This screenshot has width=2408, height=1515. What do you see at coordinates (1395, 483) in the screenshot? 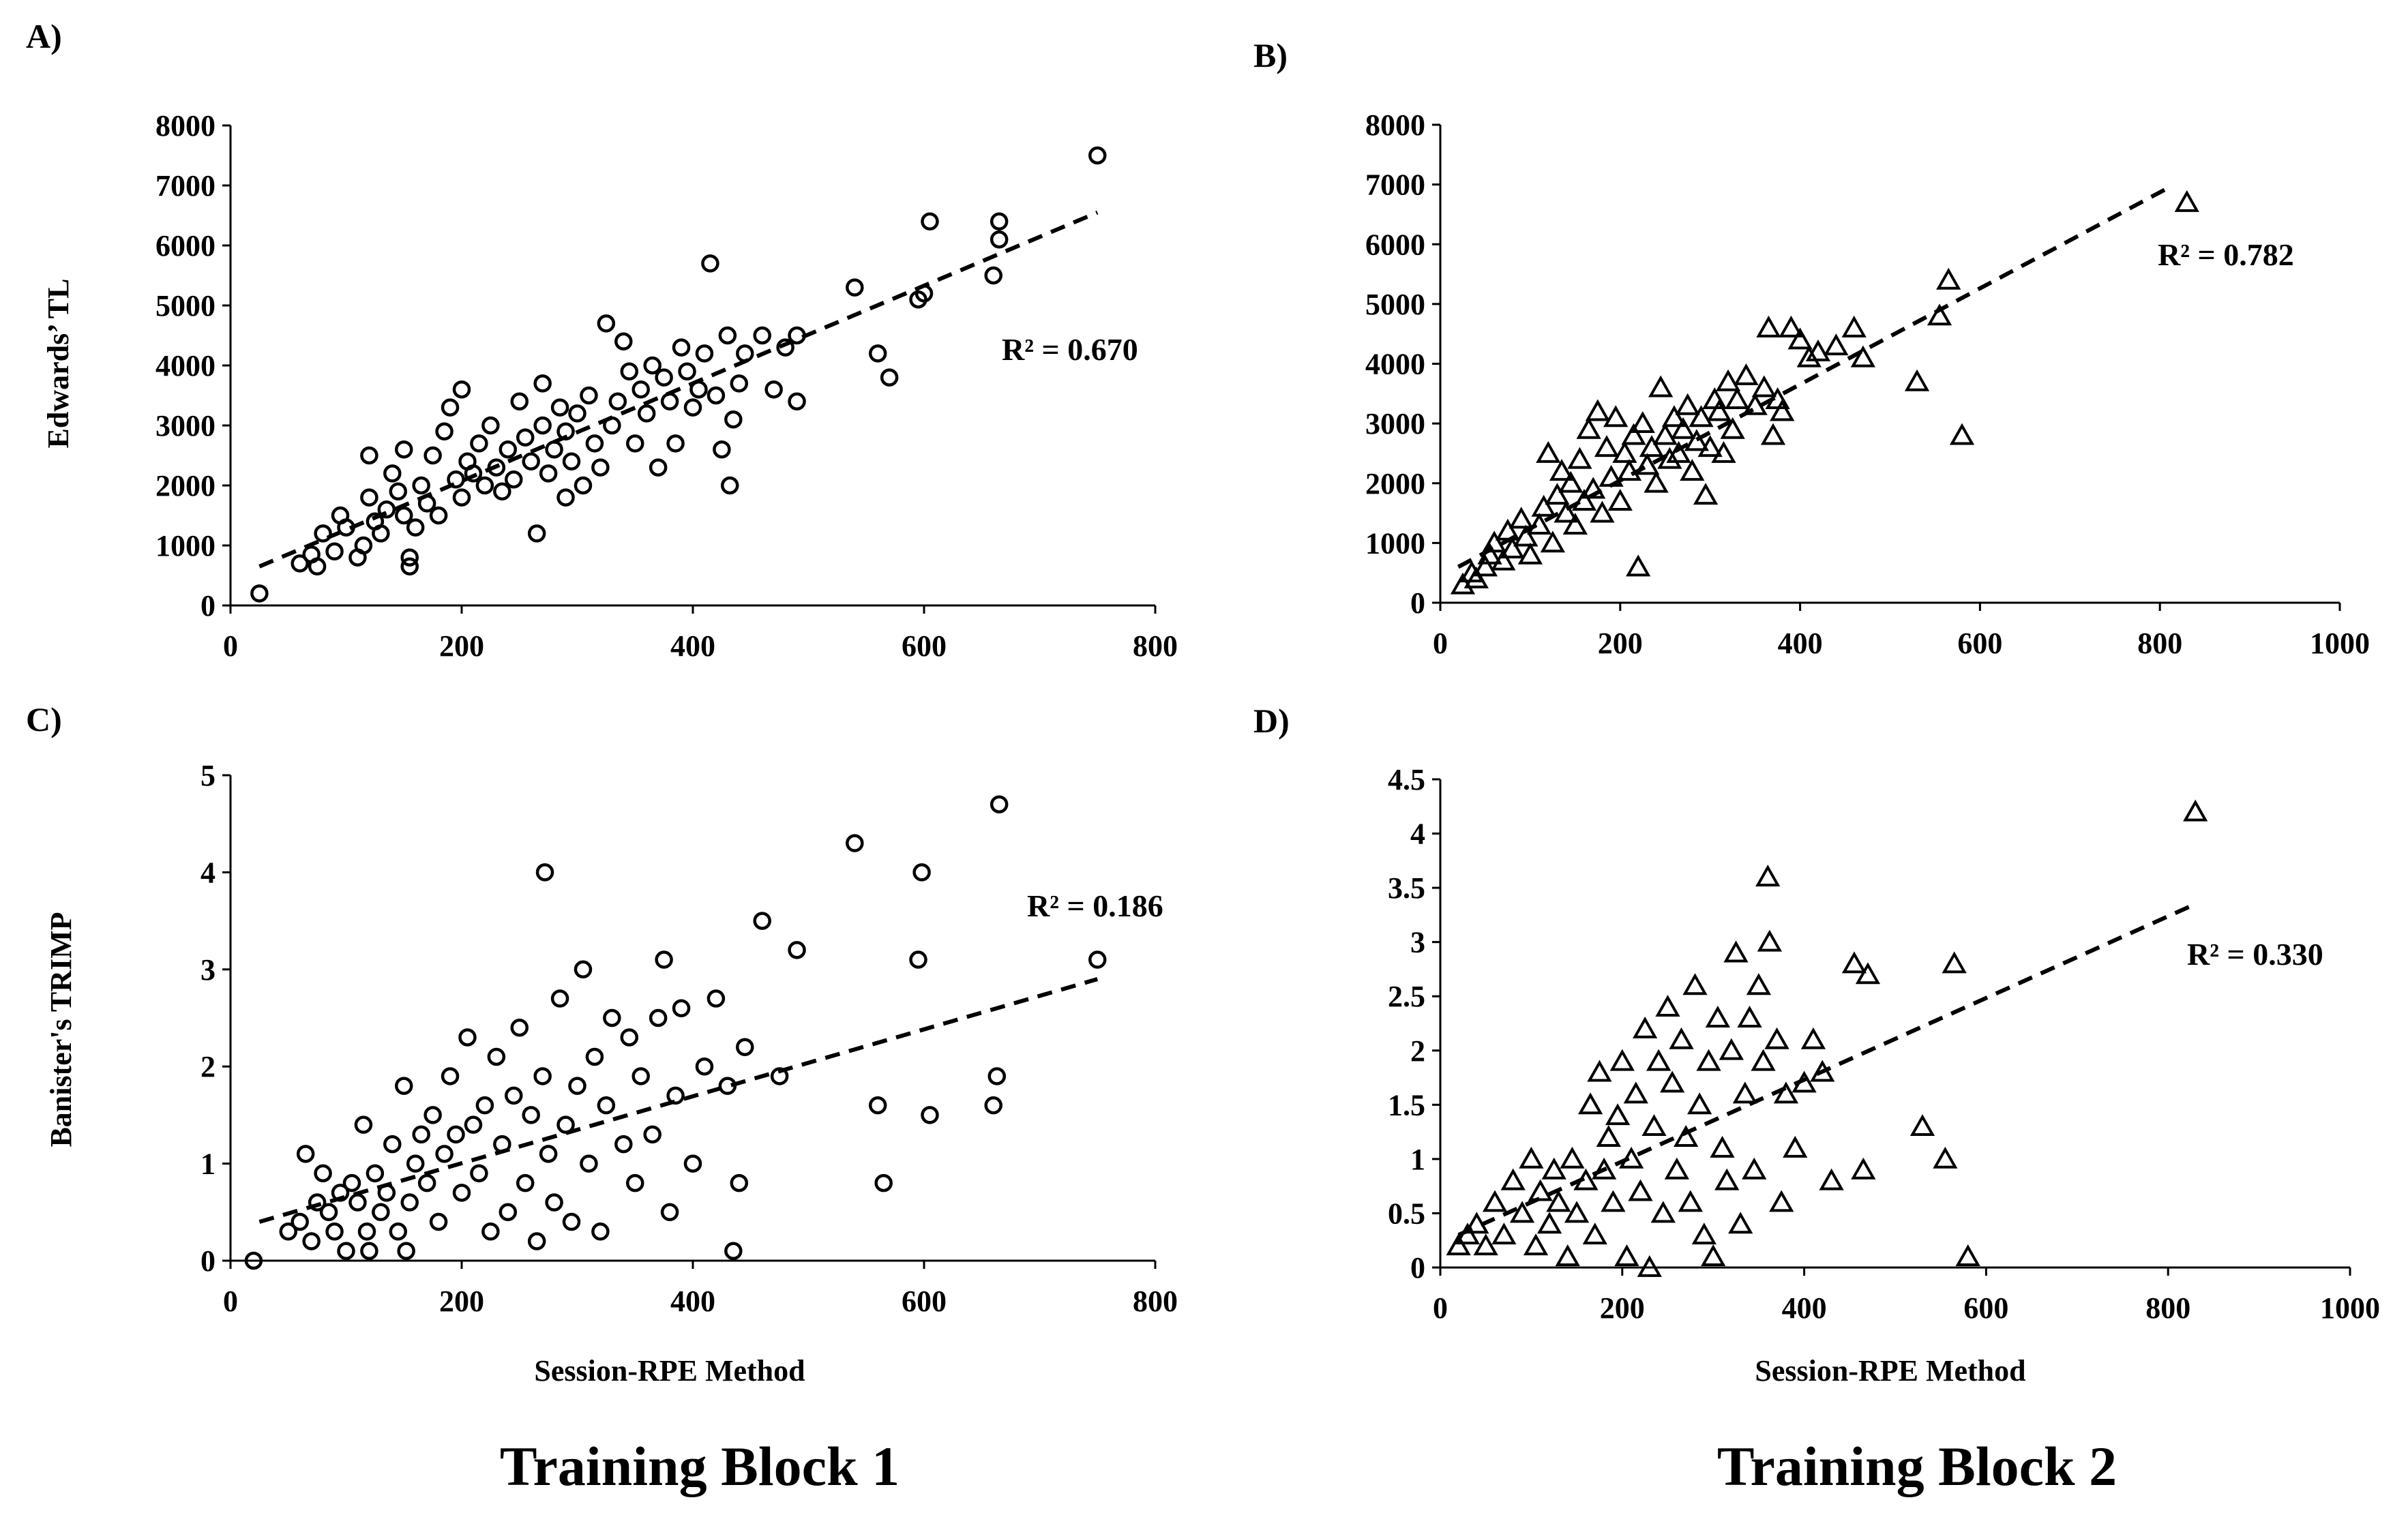
I see `panel-b-y-tick-label: 2000` at bounding box center [1395, 483].